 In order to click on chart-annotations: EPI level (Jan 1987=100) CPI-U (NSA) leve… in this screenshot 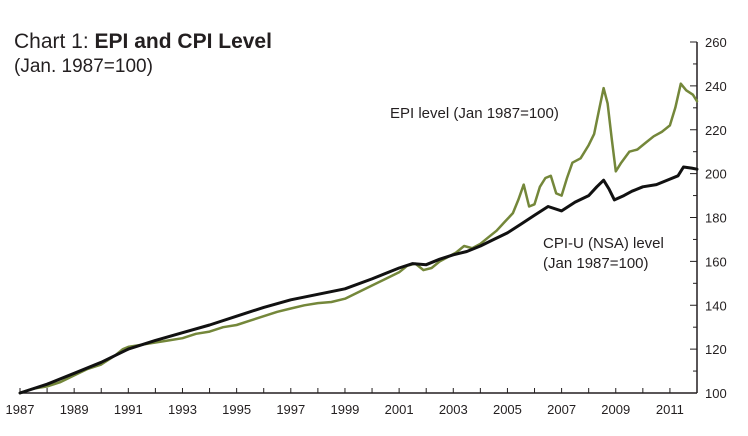, I will do `click(527, 188)`.